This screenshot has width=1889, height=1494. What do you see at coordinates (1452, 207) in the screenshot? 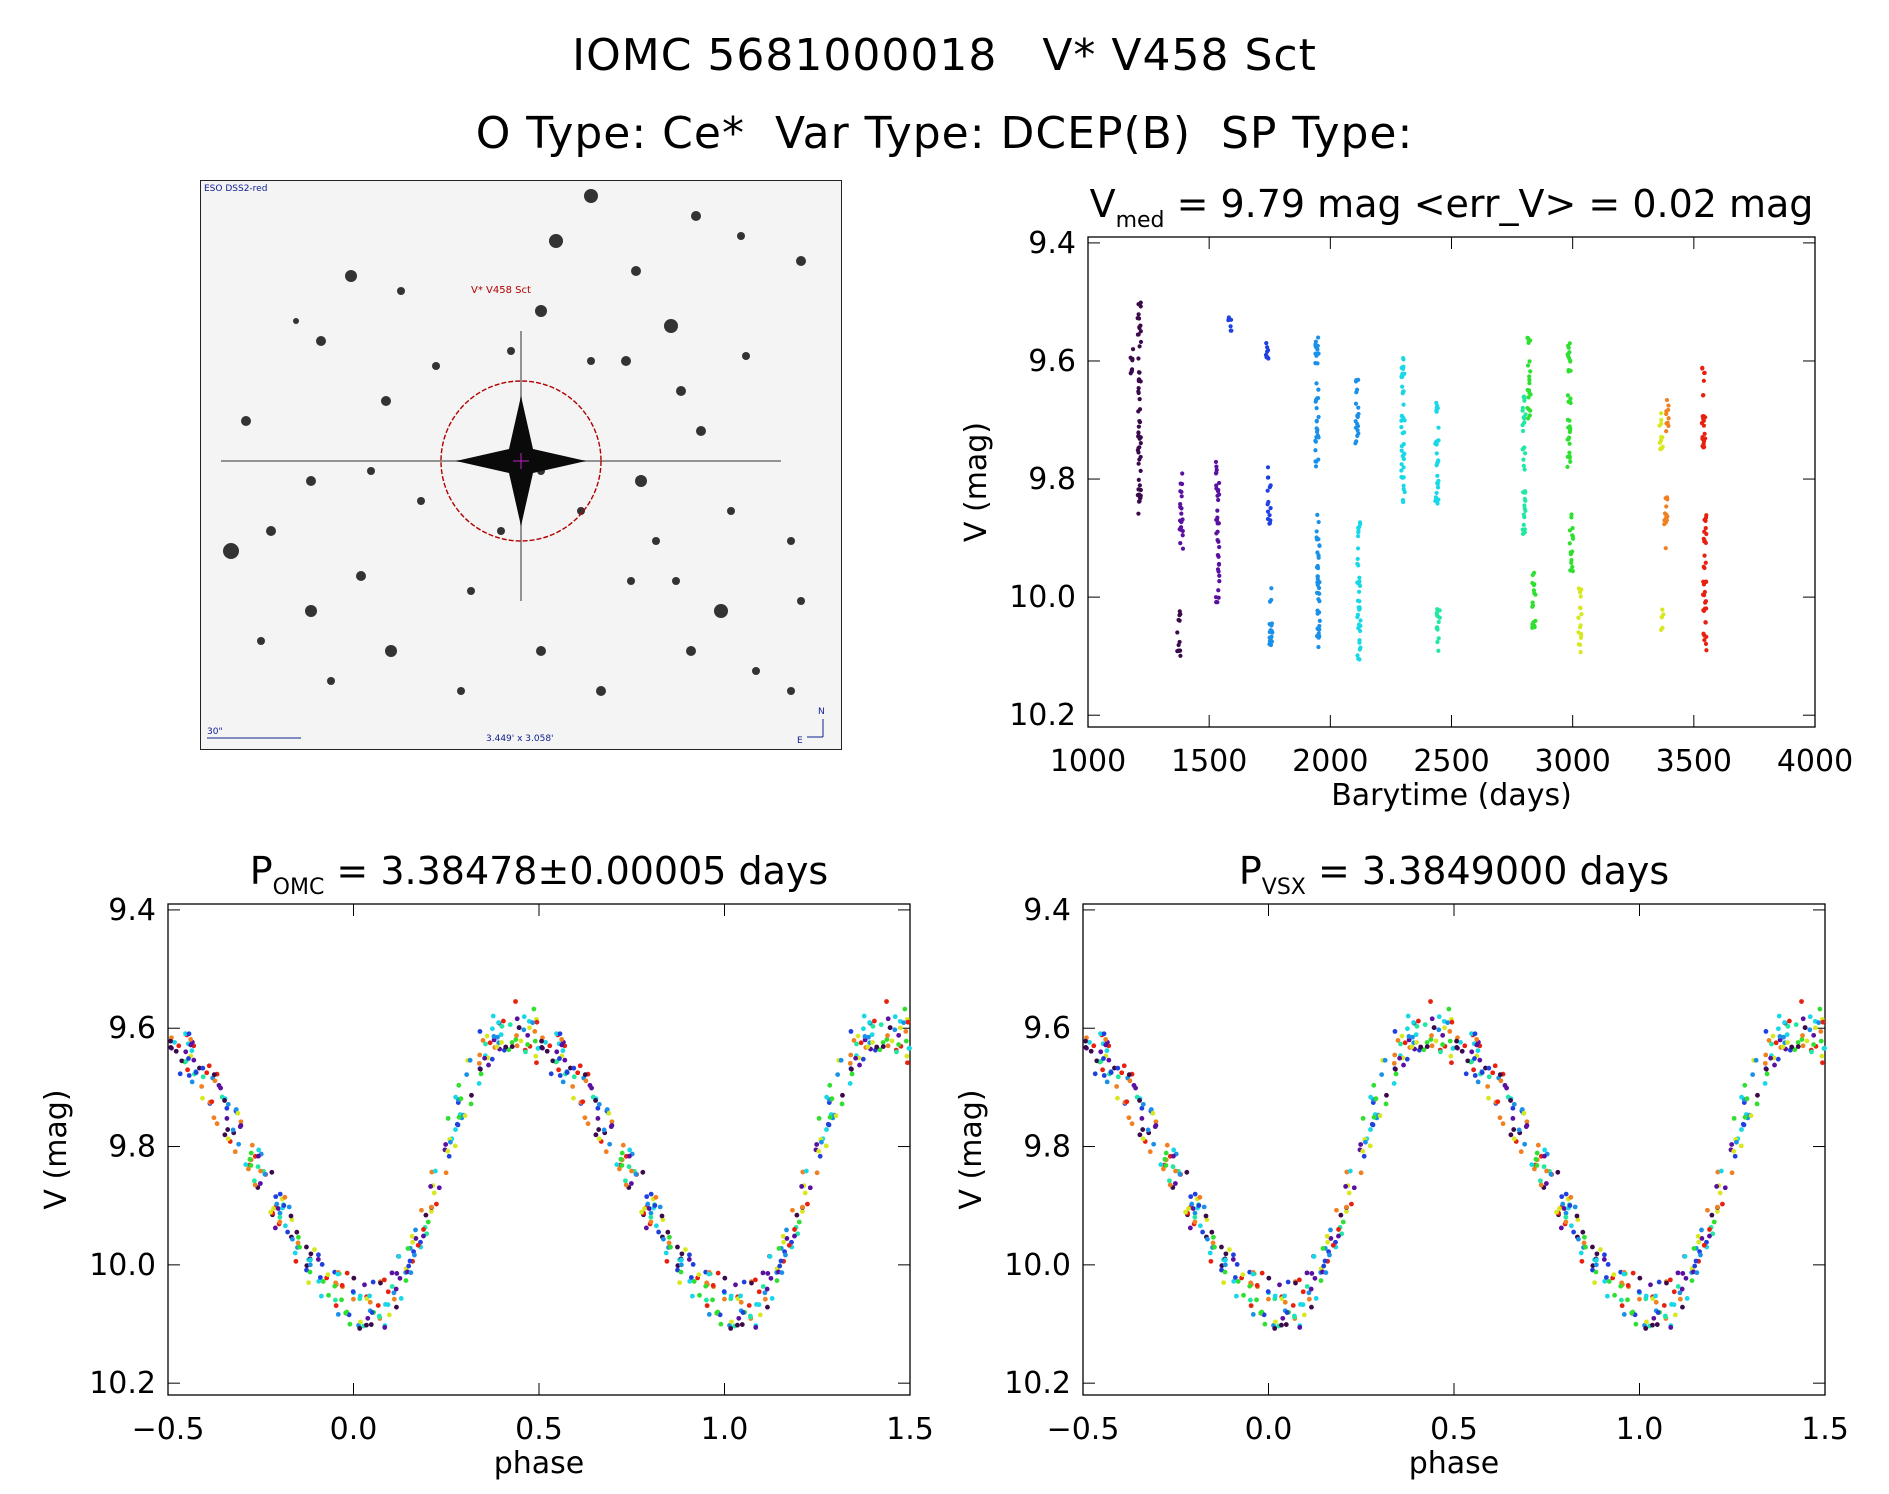
I see `lightcurve-title: Vmed = 9.79 mag <err_V> = 0.02 mag` at bounding box center [1452, 207].